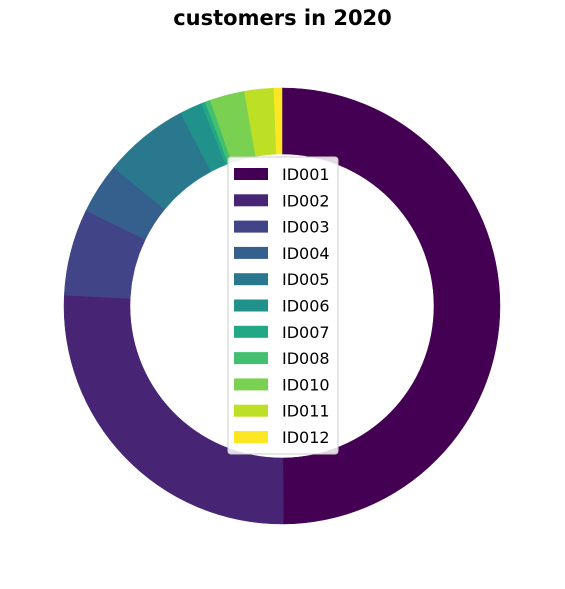 Image resolution: width=565 pixels, height=589 pixels. I want to click on legend-item-id012: ID012, so click(282, 437).